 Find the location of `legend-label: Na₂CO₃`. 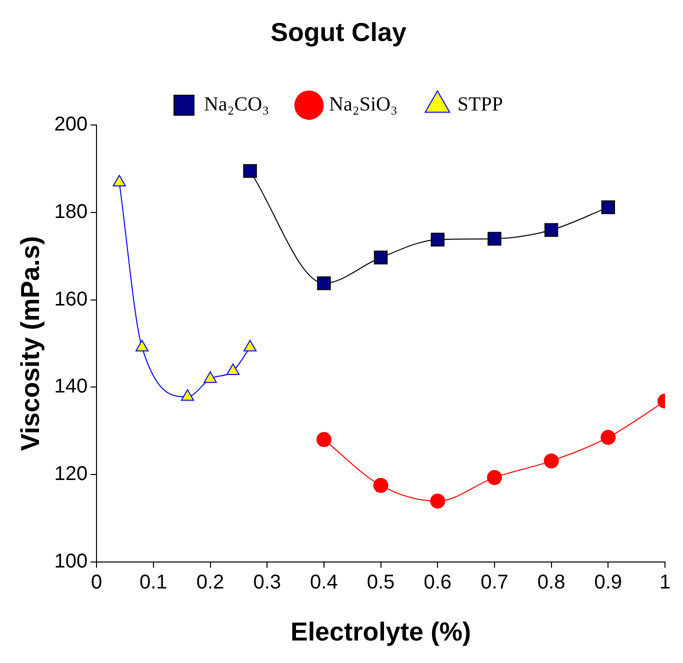

legend-label: Na₂CO₃ is located at coordinates (237, 104).